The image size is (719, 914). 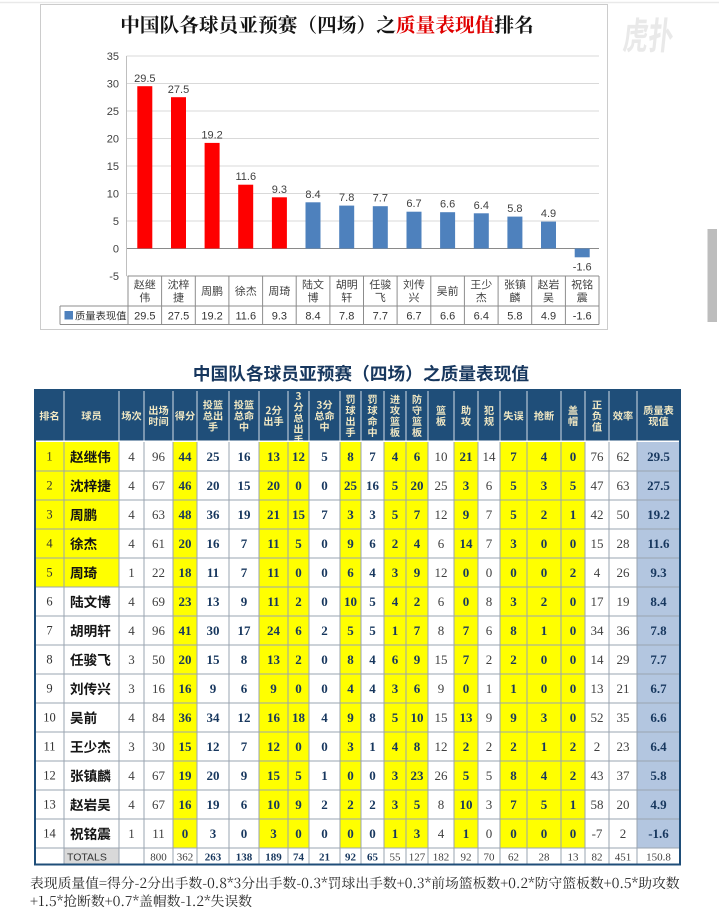 What do you see at coordinates (447, 317) in the screenshot?
I see `svg-text: 6.6` at bounding box center [447, 317].